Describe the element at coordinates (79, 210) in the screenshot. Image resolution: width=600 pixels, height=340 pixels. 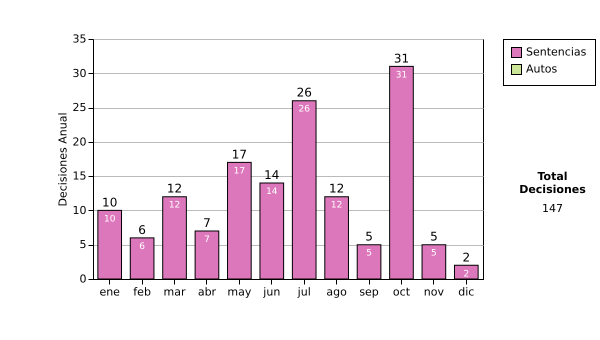
I see `y-tick-label: 10` at that location.